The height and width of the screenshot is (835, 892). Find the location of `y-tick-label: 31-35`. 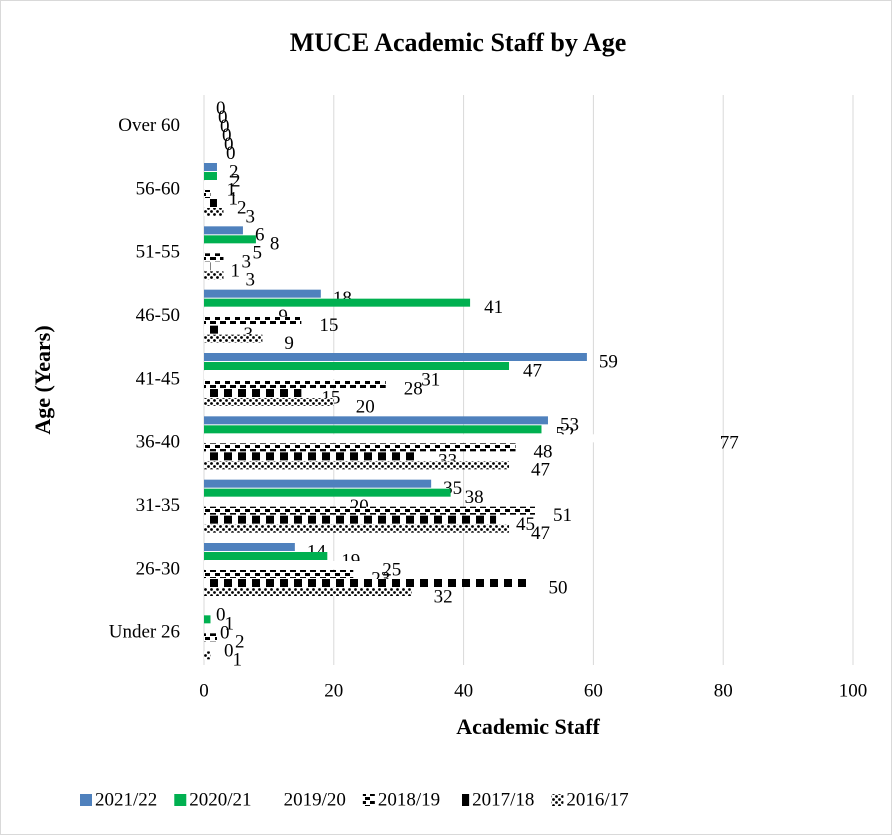

y-tick-label: 31-35 is located at coordinates (158, 505).